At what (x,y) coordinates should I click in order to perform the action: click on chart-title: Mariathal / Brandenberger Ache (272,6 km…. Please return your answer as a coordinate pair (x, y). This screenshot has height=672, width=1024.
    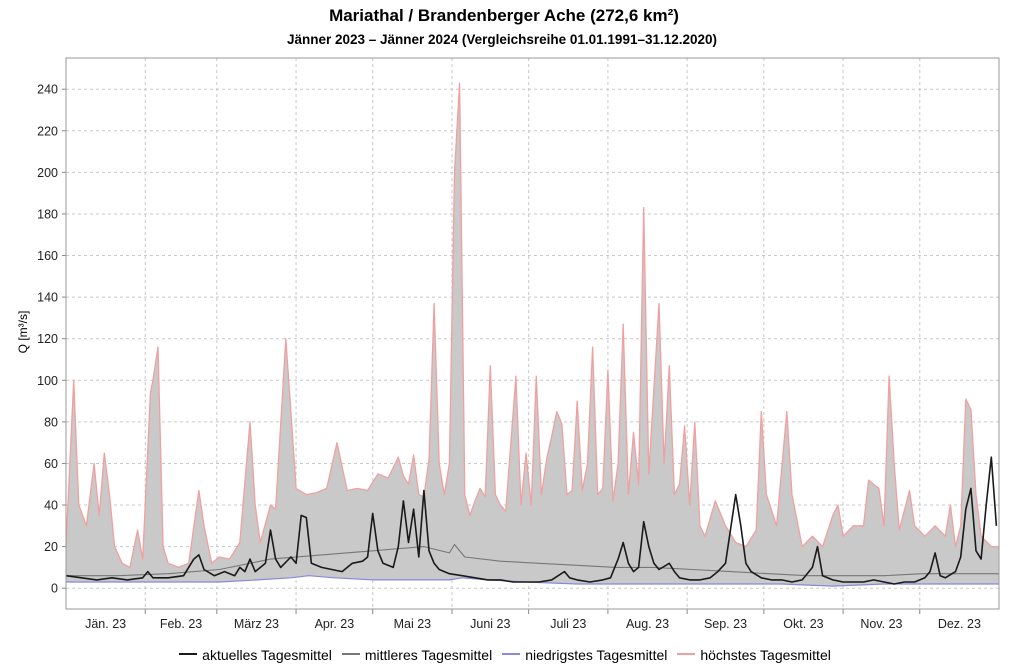
    Looking at the image, I should click on (504, 15).